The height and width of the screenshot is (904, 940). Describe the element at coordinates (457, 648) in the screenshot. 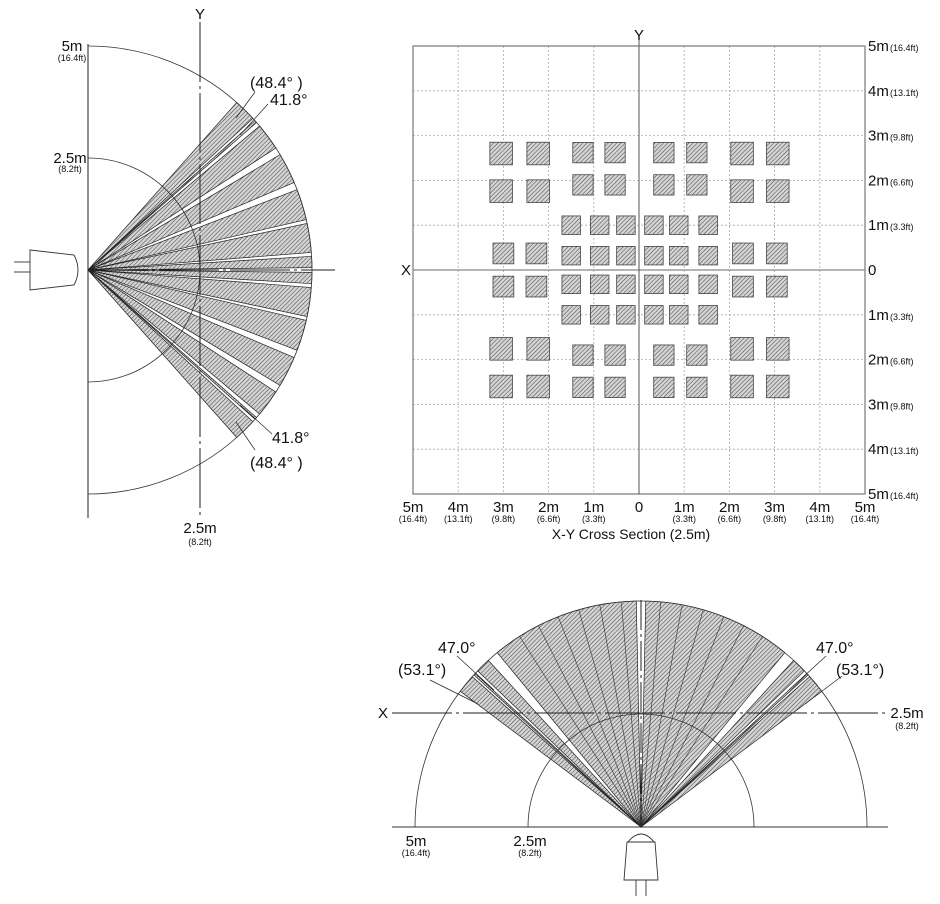

I see `top-angle-left-inner: 47.0°` at that location.